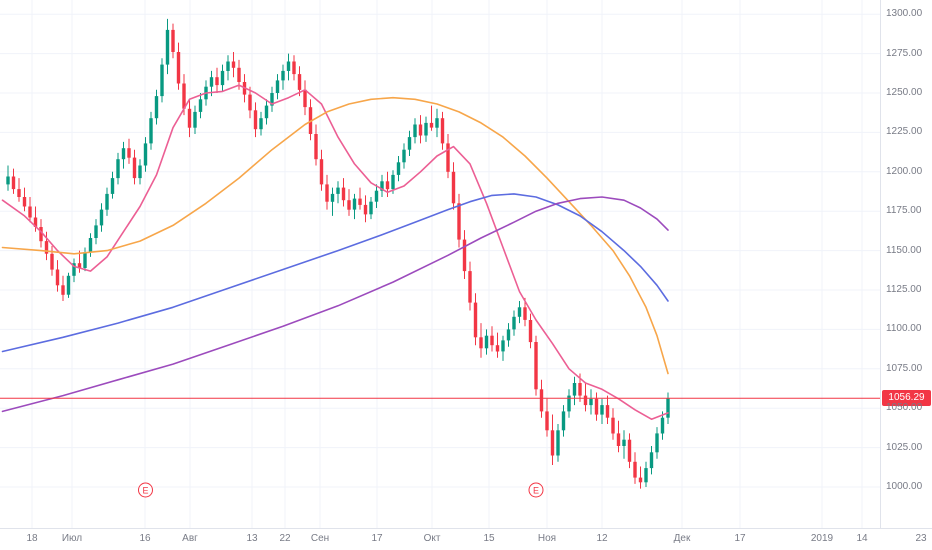 The image size is (932, 550). What do you see at coordinates (904, 408) in the screenshot?
I see `price-axis-label: 1050.00` at bounding box center [904, 408].